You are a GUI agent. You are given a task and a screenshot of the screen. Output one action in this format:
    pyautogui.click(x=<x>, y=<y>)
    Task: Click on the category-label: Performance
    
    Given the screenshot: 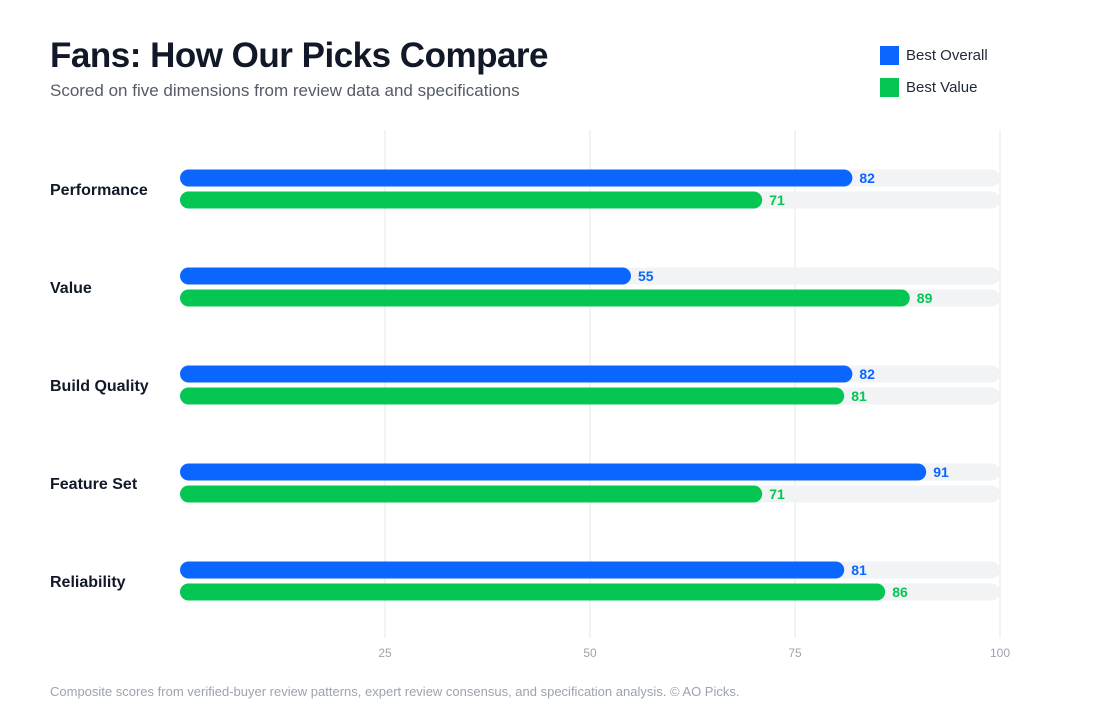 What is the action you would take?
    pyautogui.click(x=99, y=190)
    